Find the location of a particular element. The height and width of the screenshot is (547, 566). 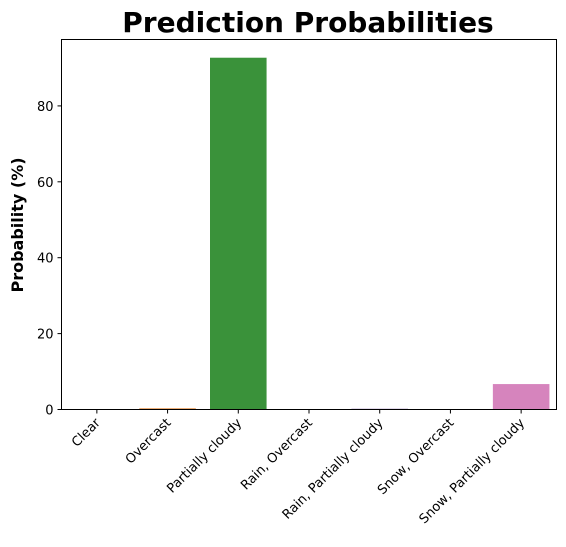

y-tick-label: 40 is located at coordinates (45, 259).